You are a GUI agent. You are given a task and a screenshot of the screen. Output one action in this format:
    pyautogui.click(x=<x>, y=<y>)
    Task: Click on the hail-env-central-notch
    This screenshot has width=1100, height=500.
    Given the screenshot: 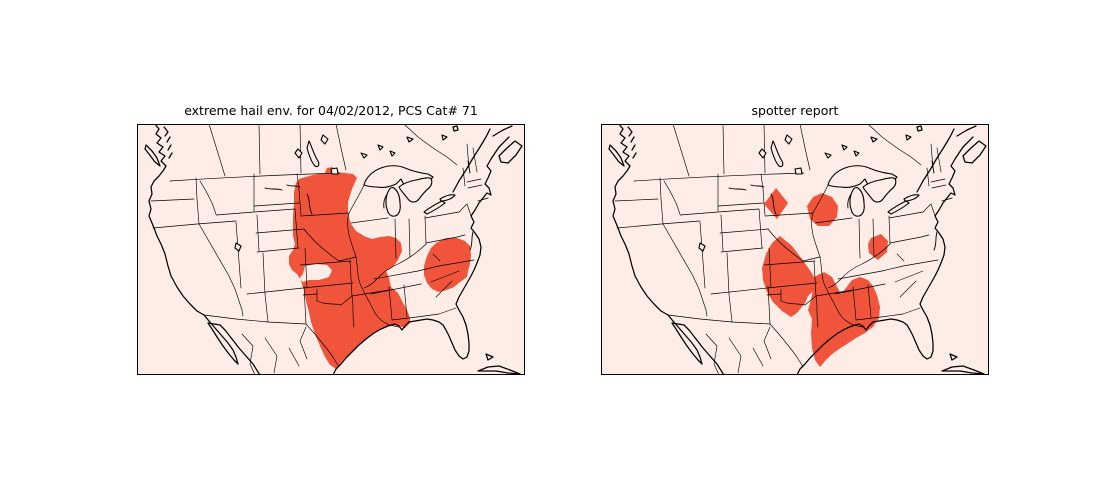 What is the action you would take?
    pyautogui.click(x=315, y=273)
    